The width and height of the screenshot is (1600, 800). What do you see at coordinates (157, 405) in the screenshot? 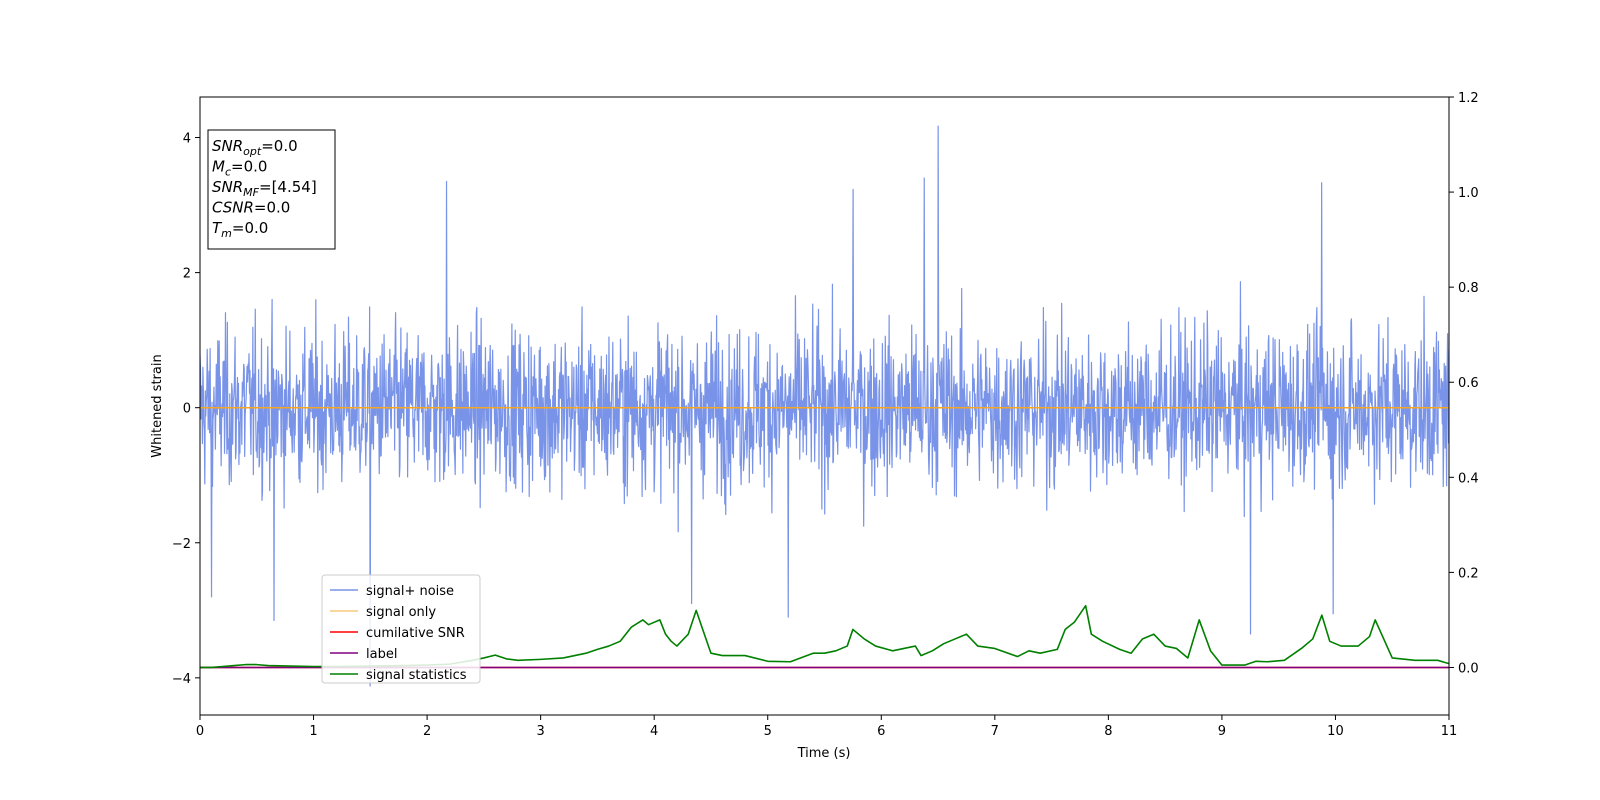
I see `y-axis-label: Whitened strain` at bounding box center [157, 405].